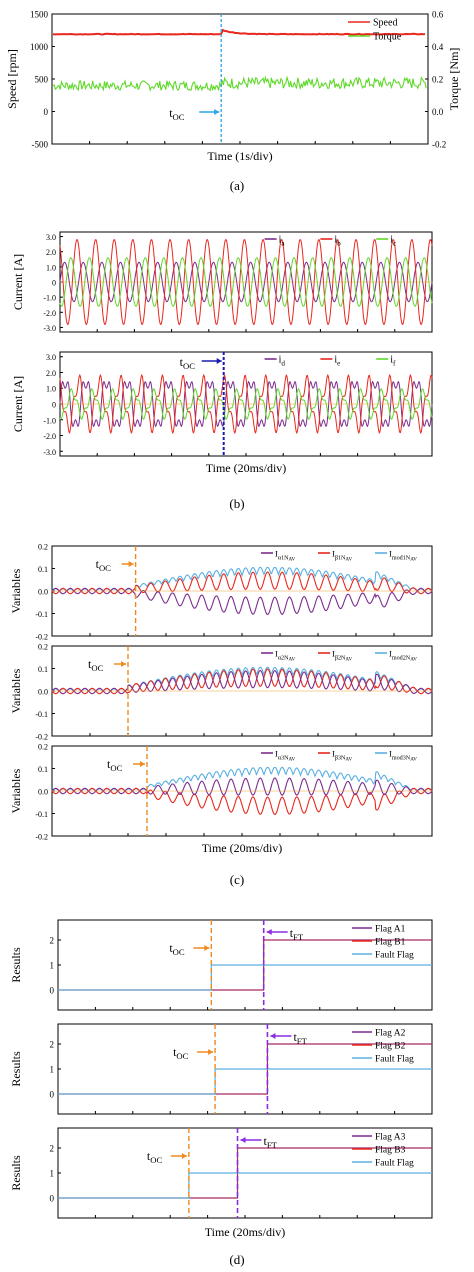 The width and height of the screenshot is (474, 1272). Describe the element at coordinates (43, 569) in the screenshot. I see `chart-c1-tick-label: 0.1` at that location.